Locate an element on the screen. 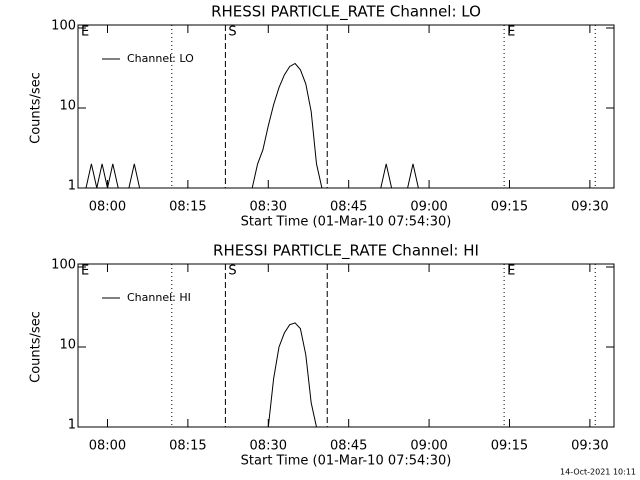  footer-timestamp: 14-Oct-2021 10:11 is located at coordinates (598, 472).